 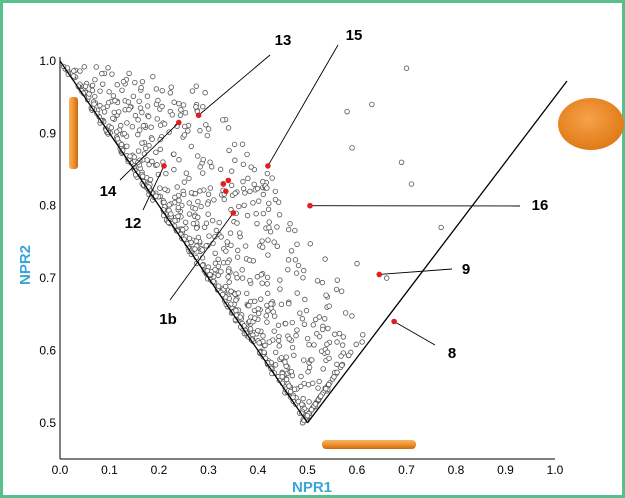 What do you see at coordinates (25, 265) in the screenshot?
I see `y-axis-label: NPR2` at bounding box center [25, 265].